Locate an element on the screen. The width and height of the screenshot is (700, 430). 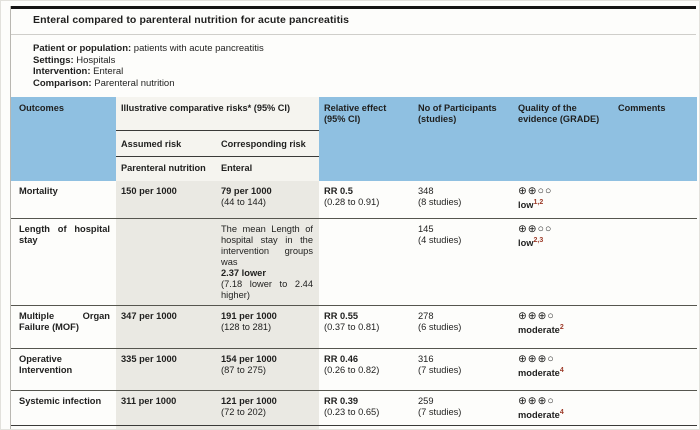
assumed-risk-value: 347 per 1000 is located at coordinates (149, 316).